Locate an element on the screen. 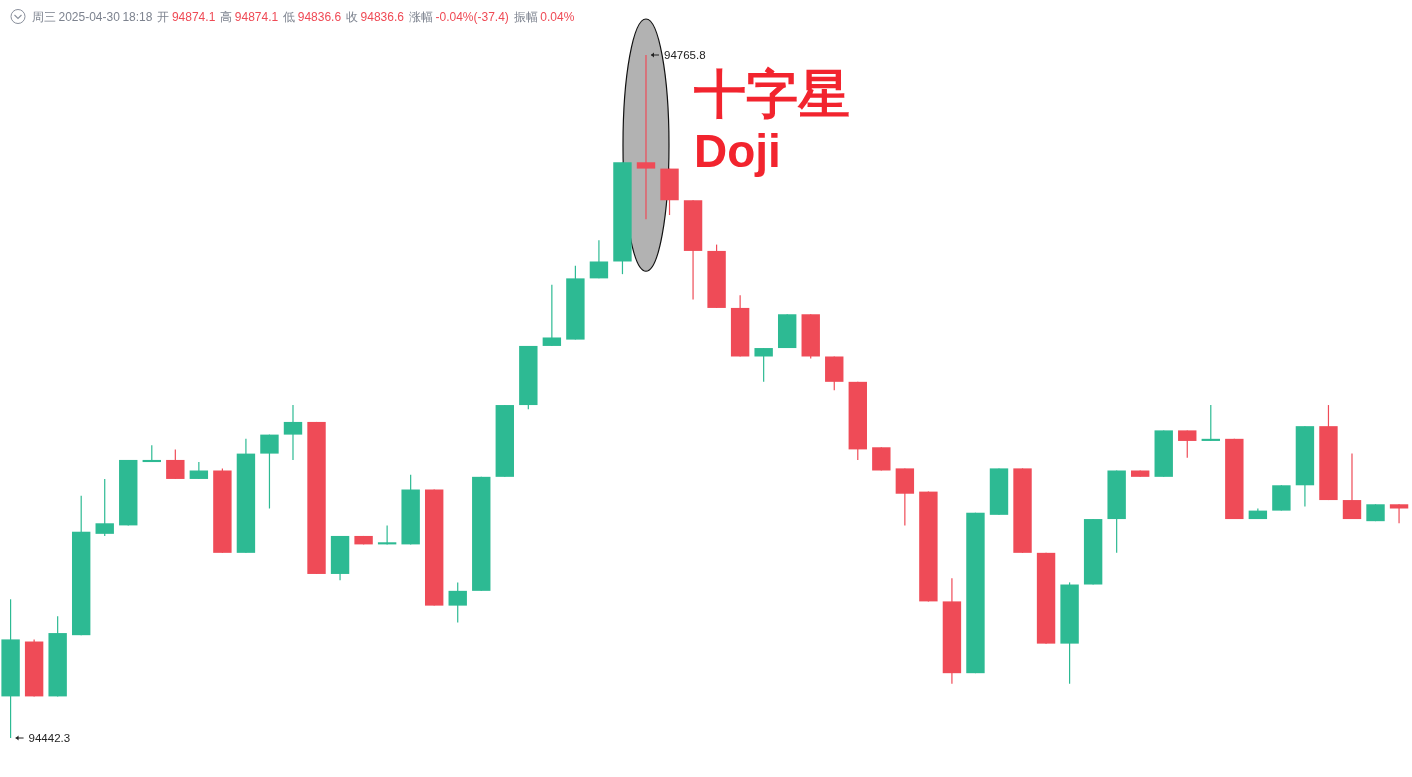  annotation: Doji is located at coordinates (737, 151).